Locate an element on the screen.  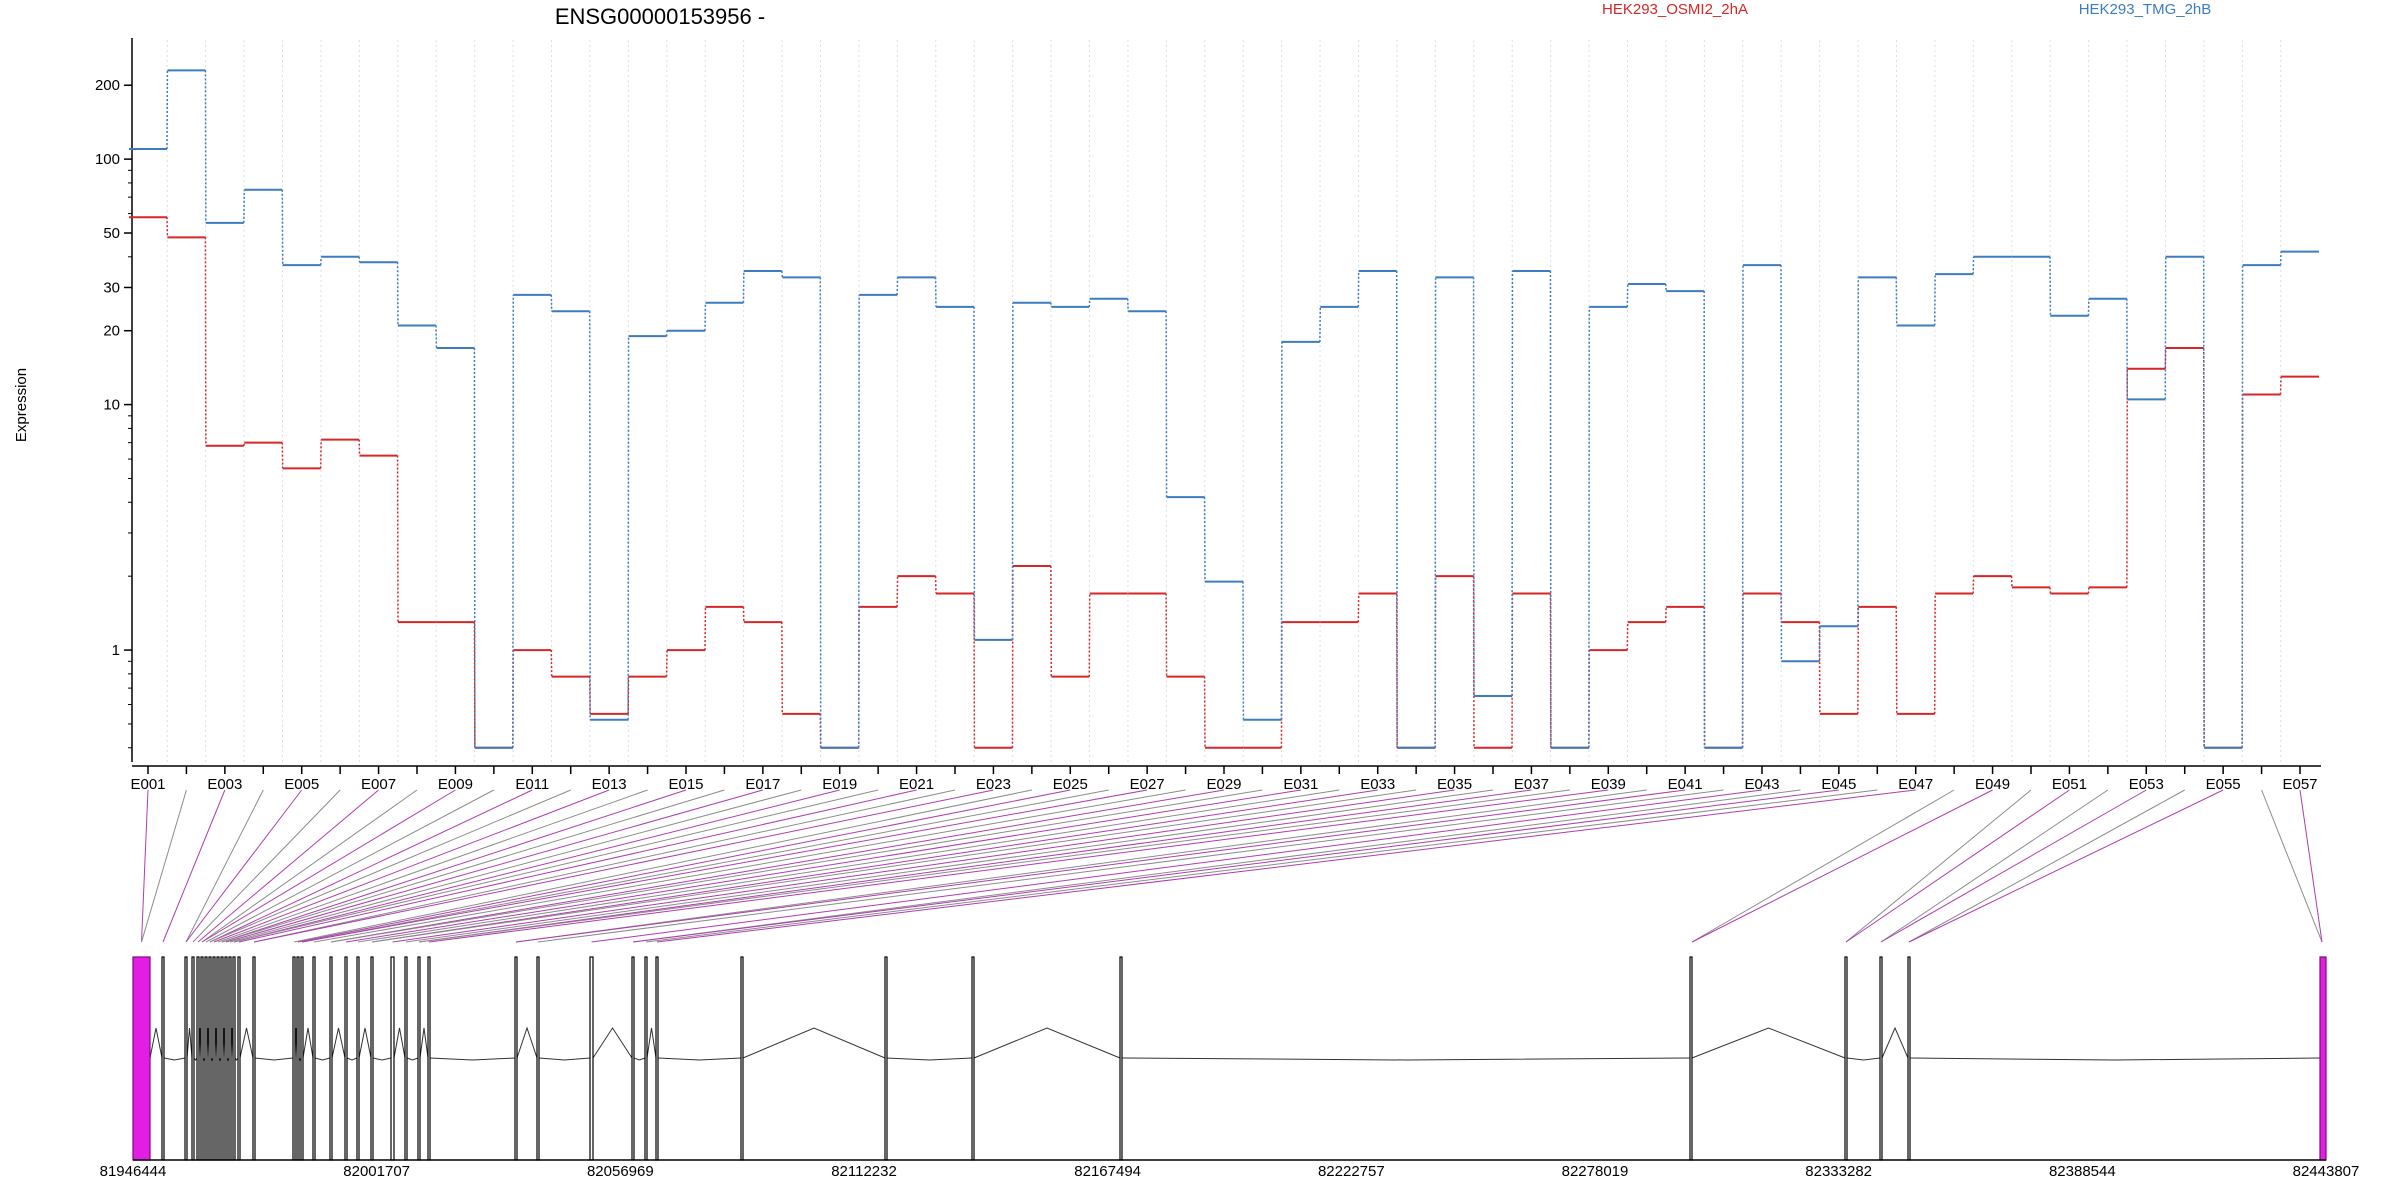
y-tick-label: 200 is located at coordinates (107, 85).